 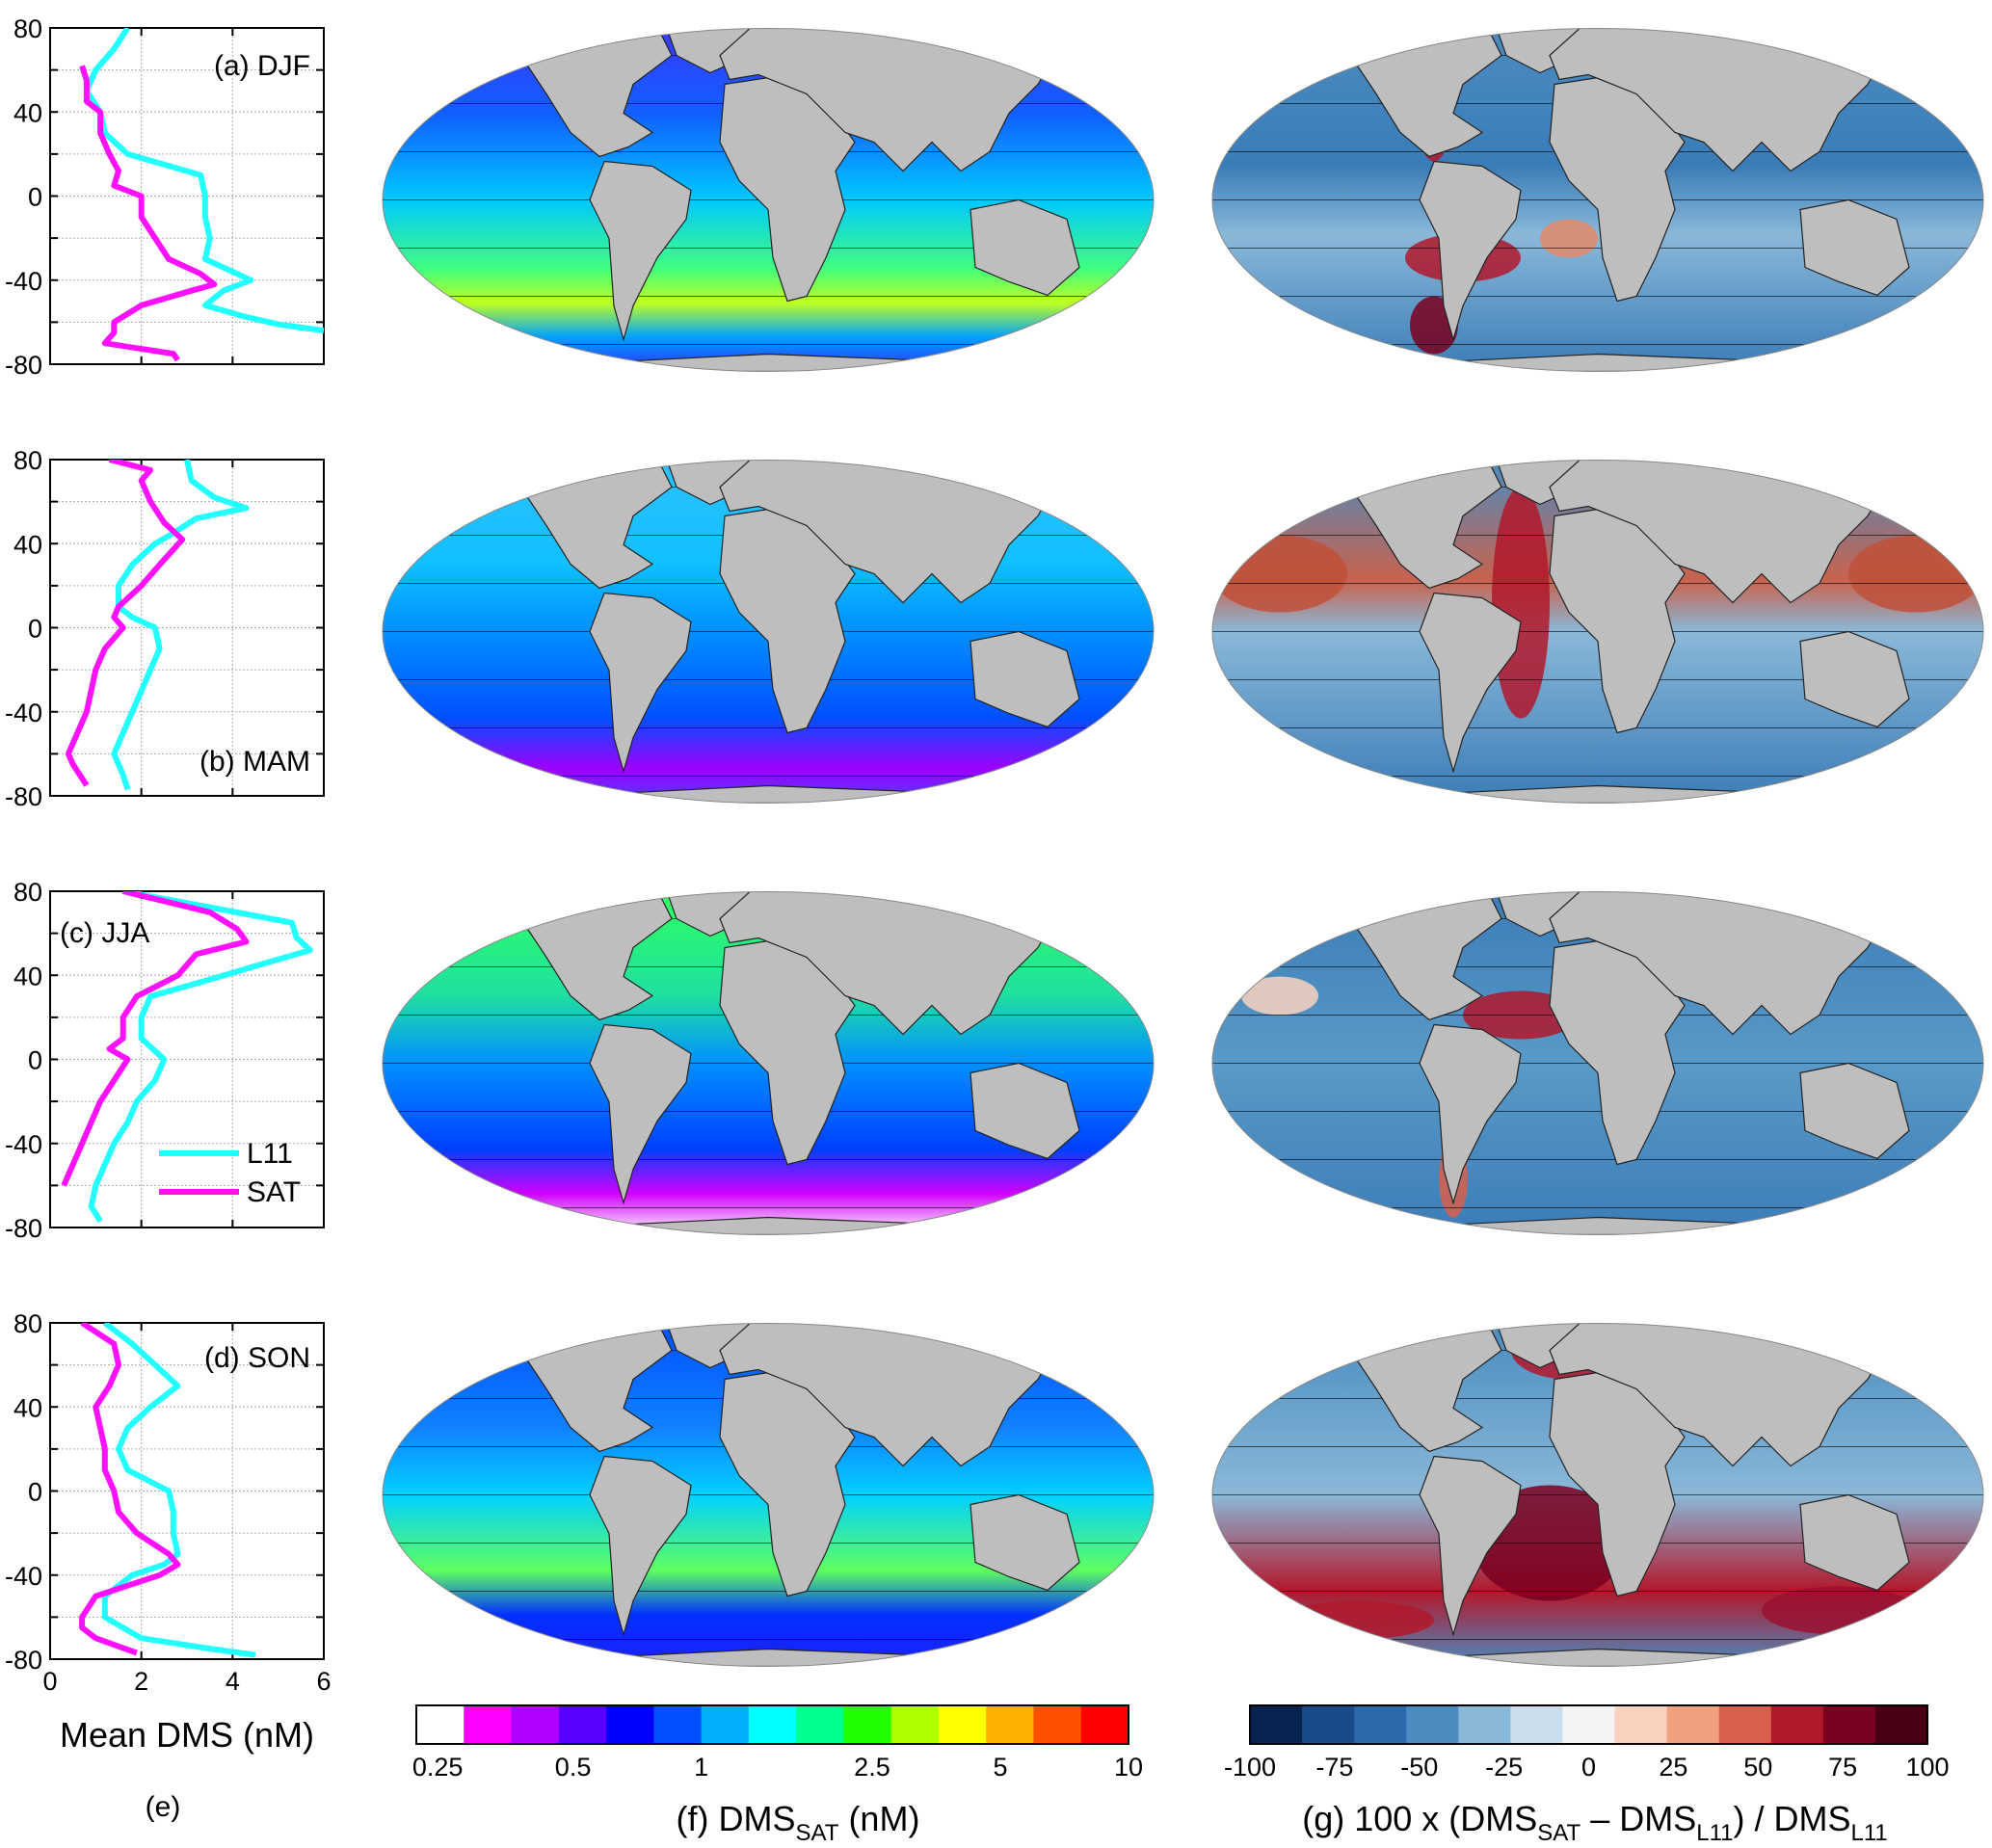 I want to click on profile-panel-2: 80 40 0 -40 -80 (c) JJA L11 SAT, so click(x=165, y=1060).